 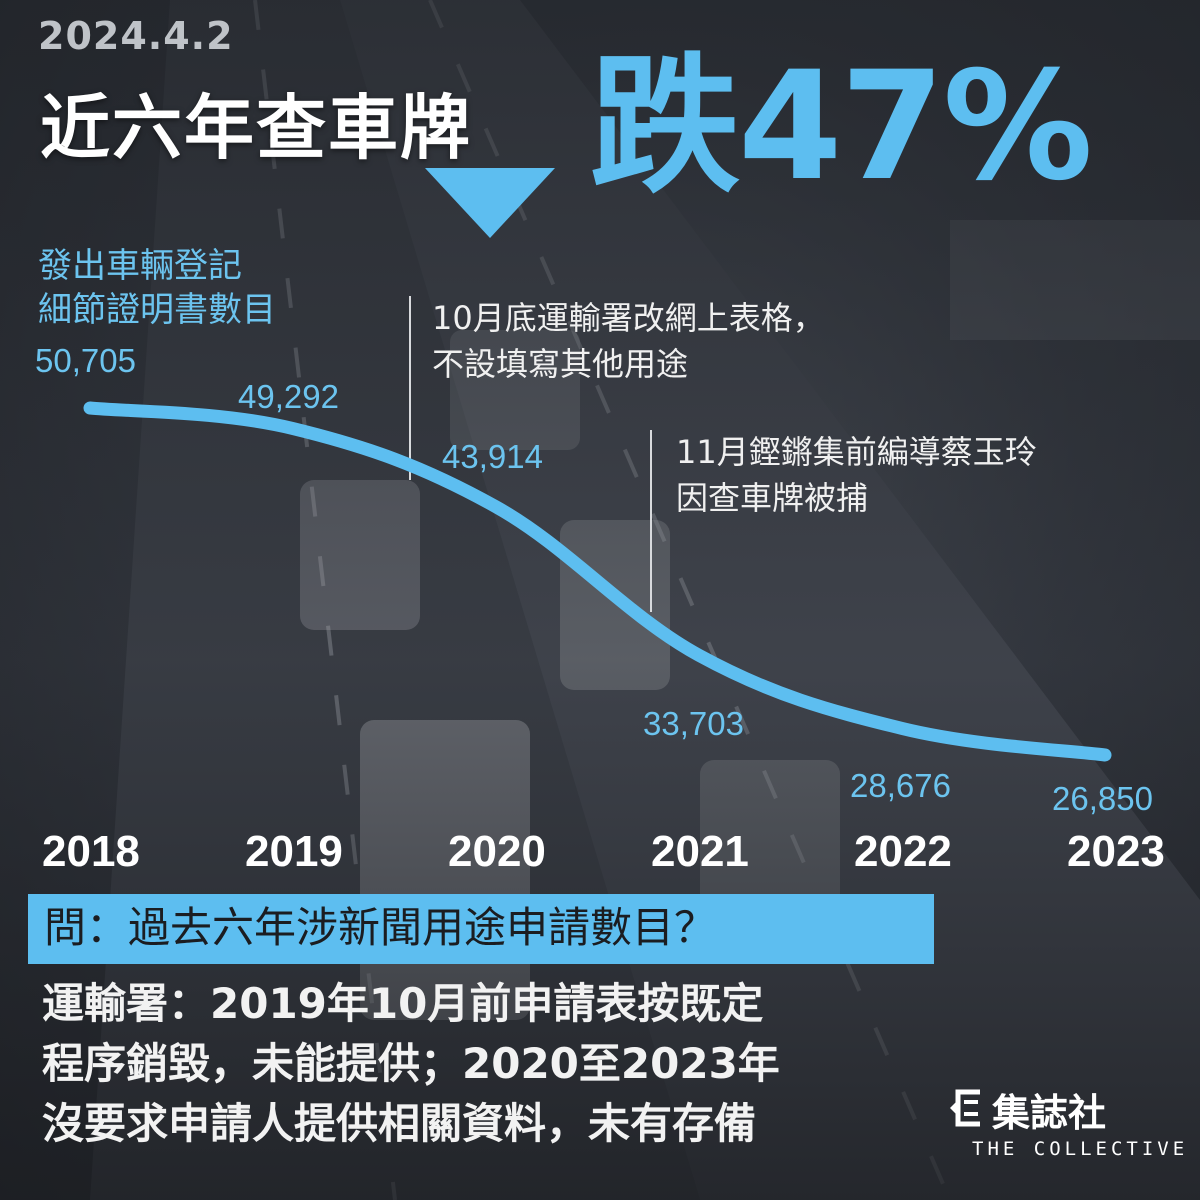 I want to click on data-label-2022: 28,676, so click(x=900, y=785).